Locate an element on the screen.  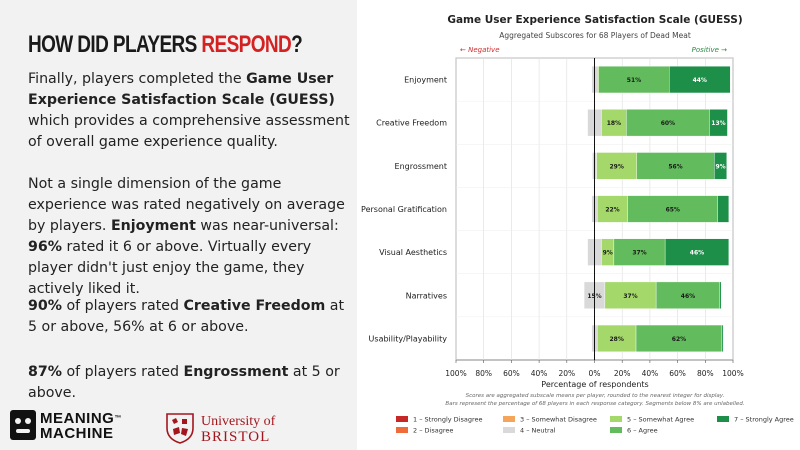
heading-end-text: ? is located at coordinates (297, 45).